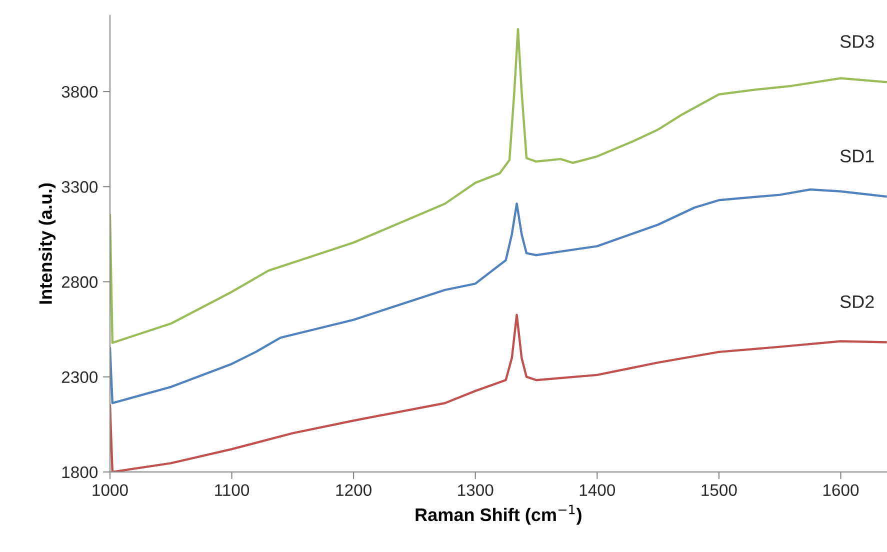  What do you see at coordinates (80, 187) in the screenshot?
I see `y-tick-label: 3300` at bounding box center [80, 187].